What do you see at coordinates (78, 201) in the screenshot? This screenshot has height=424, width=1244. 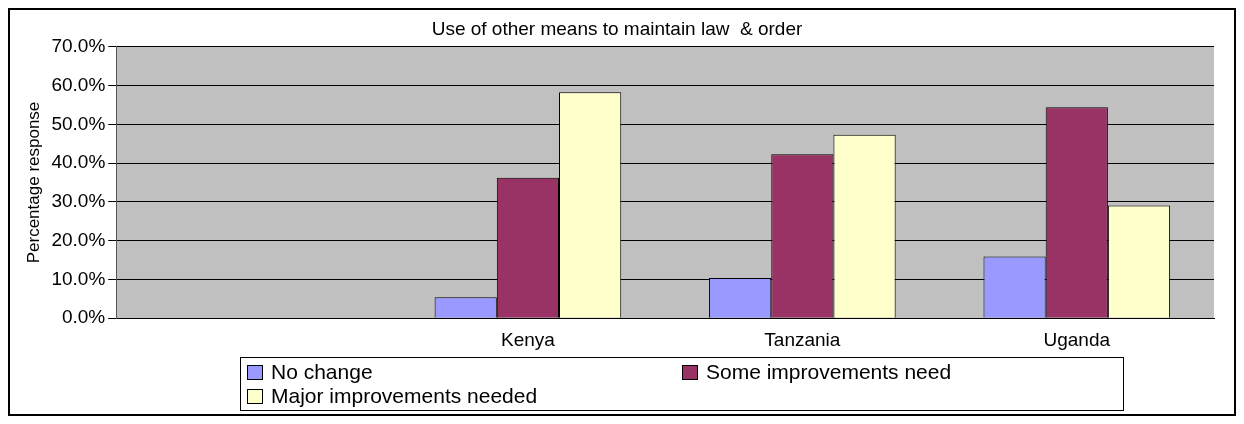 I see `y-tick-label: 30.0%` at bounding box center [78, 201].